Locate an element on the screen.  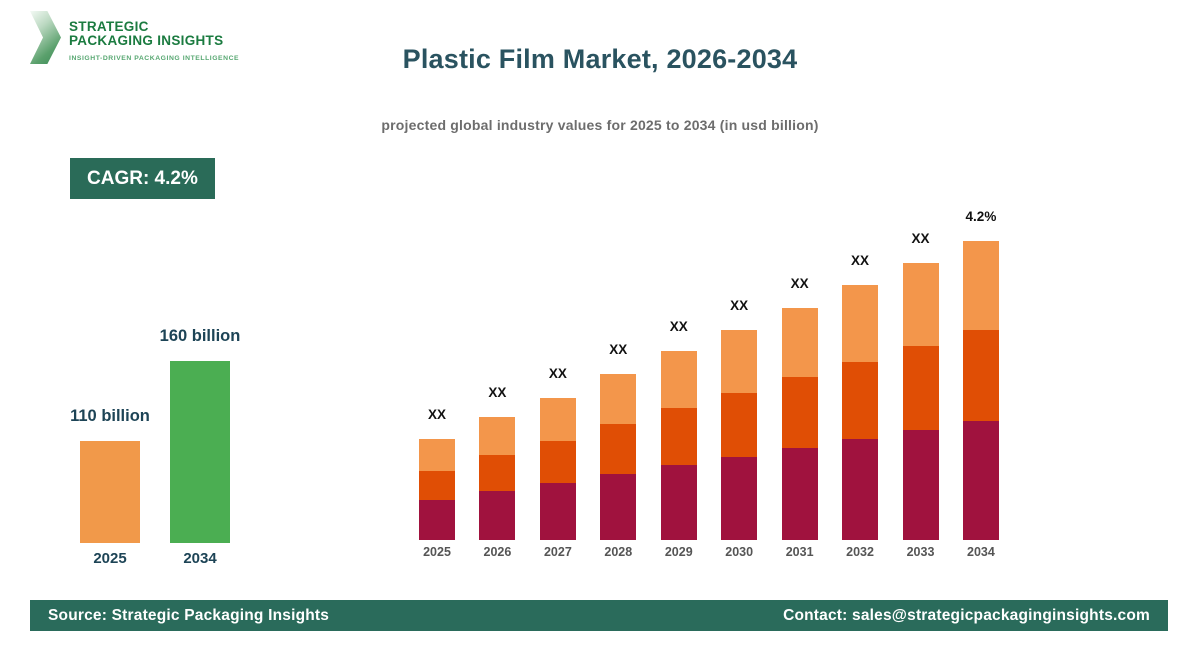
stacked-segment-top-2026 is located at coordinates (497, 436).